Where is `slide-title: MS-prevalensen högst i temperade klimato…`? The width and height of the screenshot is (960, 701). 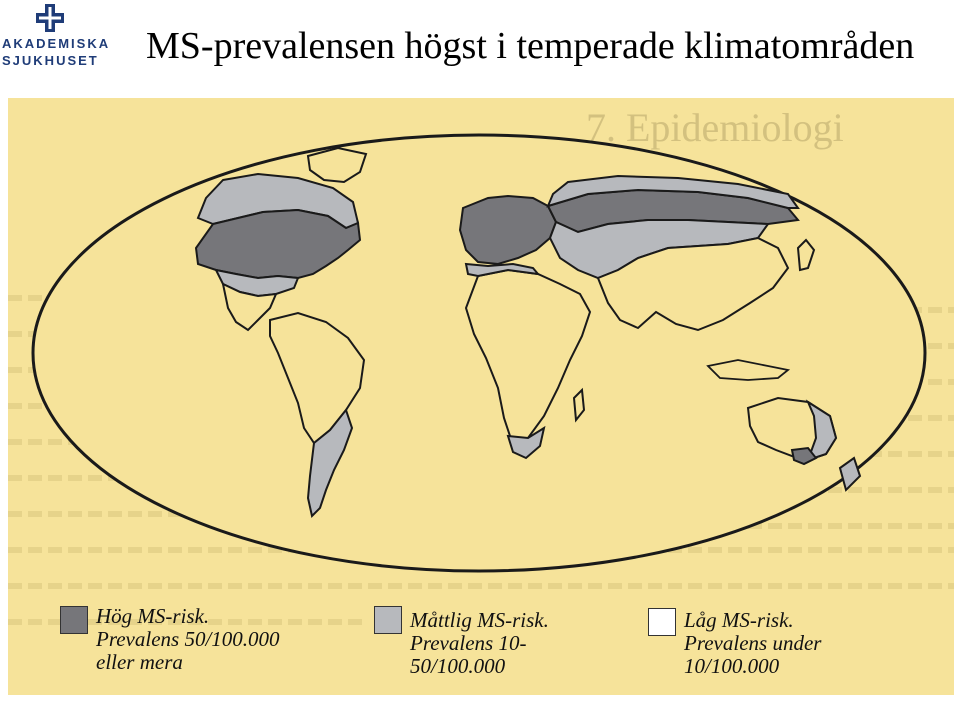 slide-title: MS-prevalensen högst i temperade klimato… is located at coordinates (530, 46).